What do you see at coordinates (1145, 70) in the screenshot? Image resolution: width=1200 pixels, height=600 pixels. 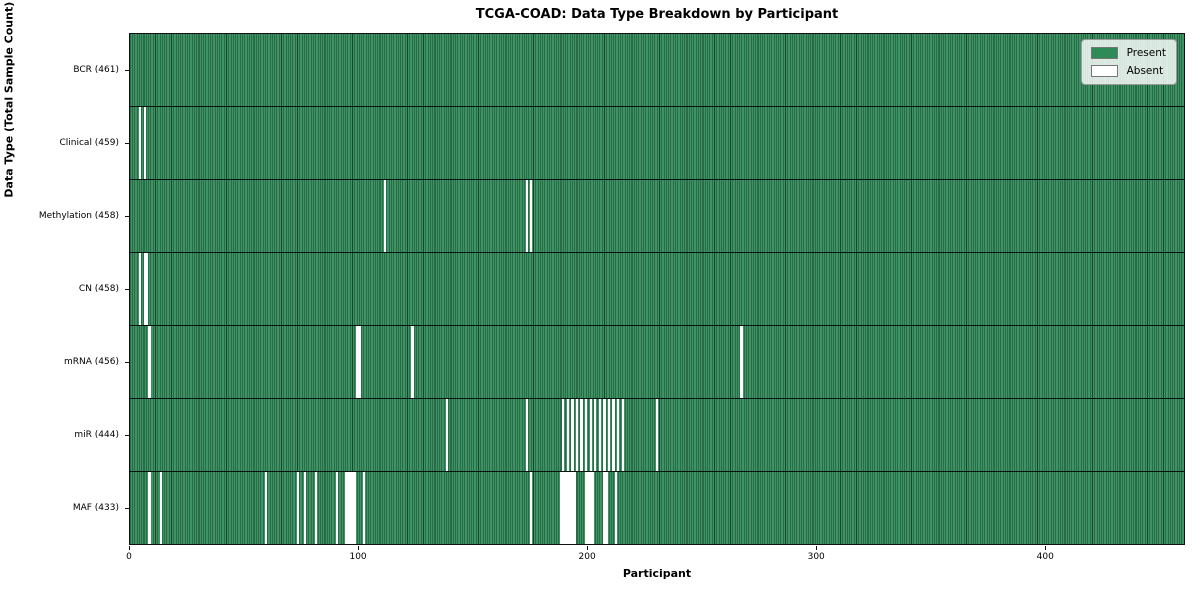 I see `legend-label: Absent` at bounding box center [1145, 70].